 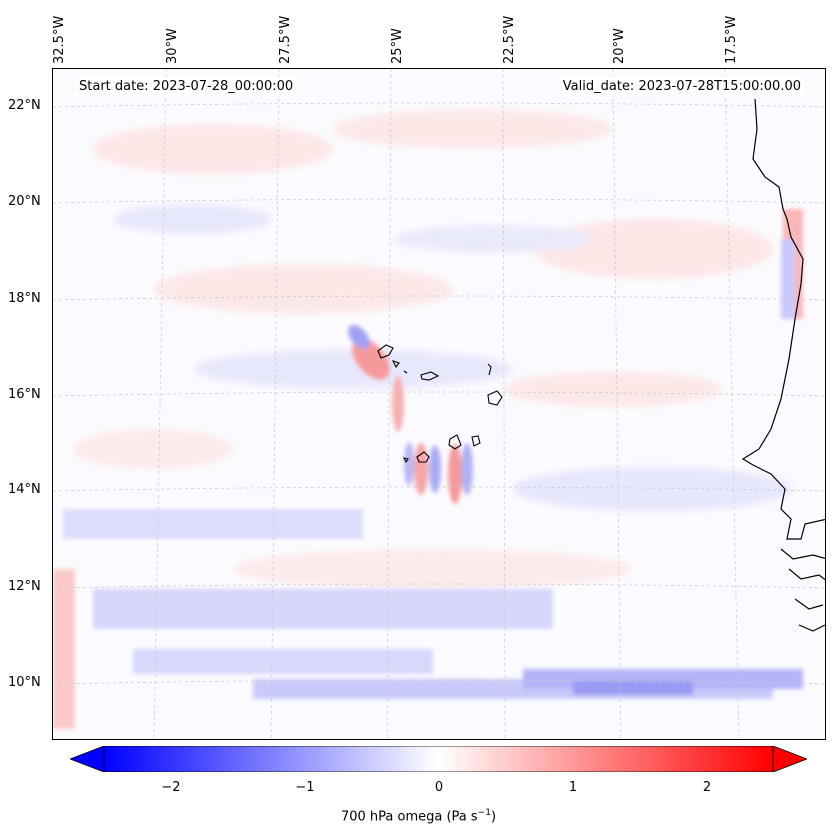 I want to click on colorbar-tick: −2, so click(x=171, y=787).